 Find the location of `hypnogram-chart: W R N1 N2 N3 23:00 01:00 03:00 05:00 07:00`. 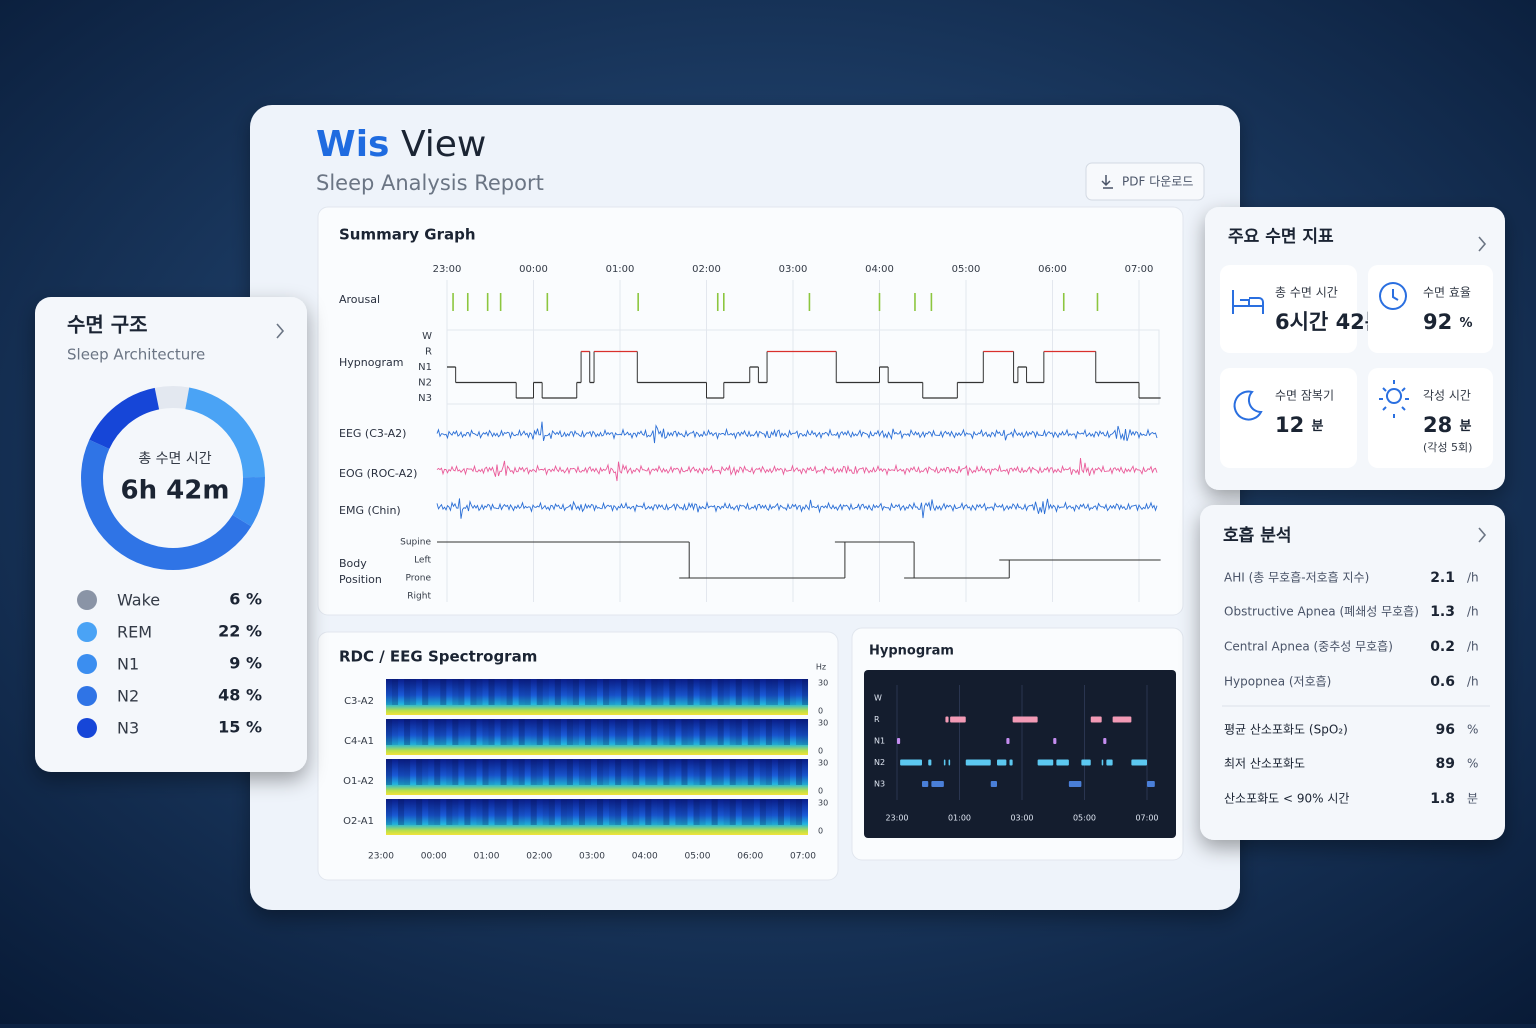

hypnogram-chart: W R N1 N2 N3 23:00 01:00 03:00 05:00 07:00 is located at coordinates (1016, 754).